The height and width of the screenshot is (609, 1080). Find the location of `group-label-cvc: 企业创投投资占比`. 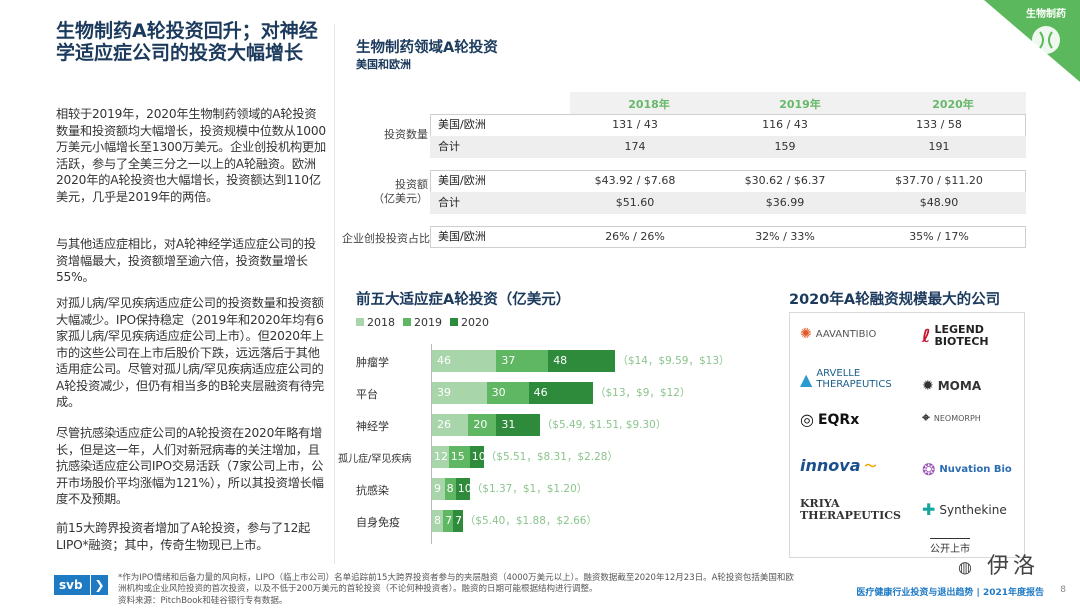

group-label-cvc: 企业创投投资占比 is located at coordinates (386, 238).